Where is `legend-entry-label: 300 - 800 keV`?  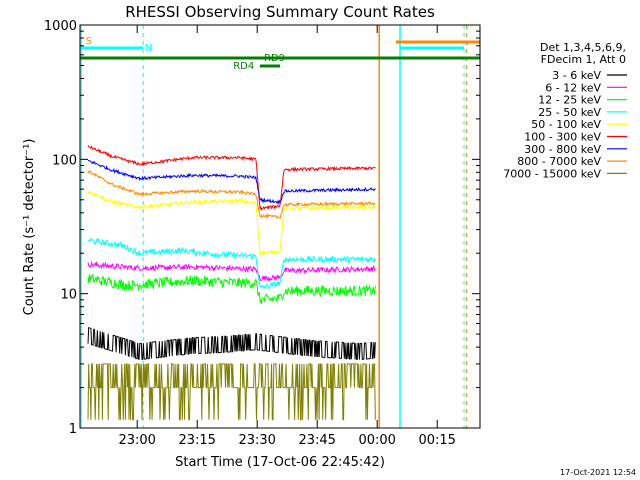 legend-entry-label: 300 - 800 keV is located at coordinates (562, 149).